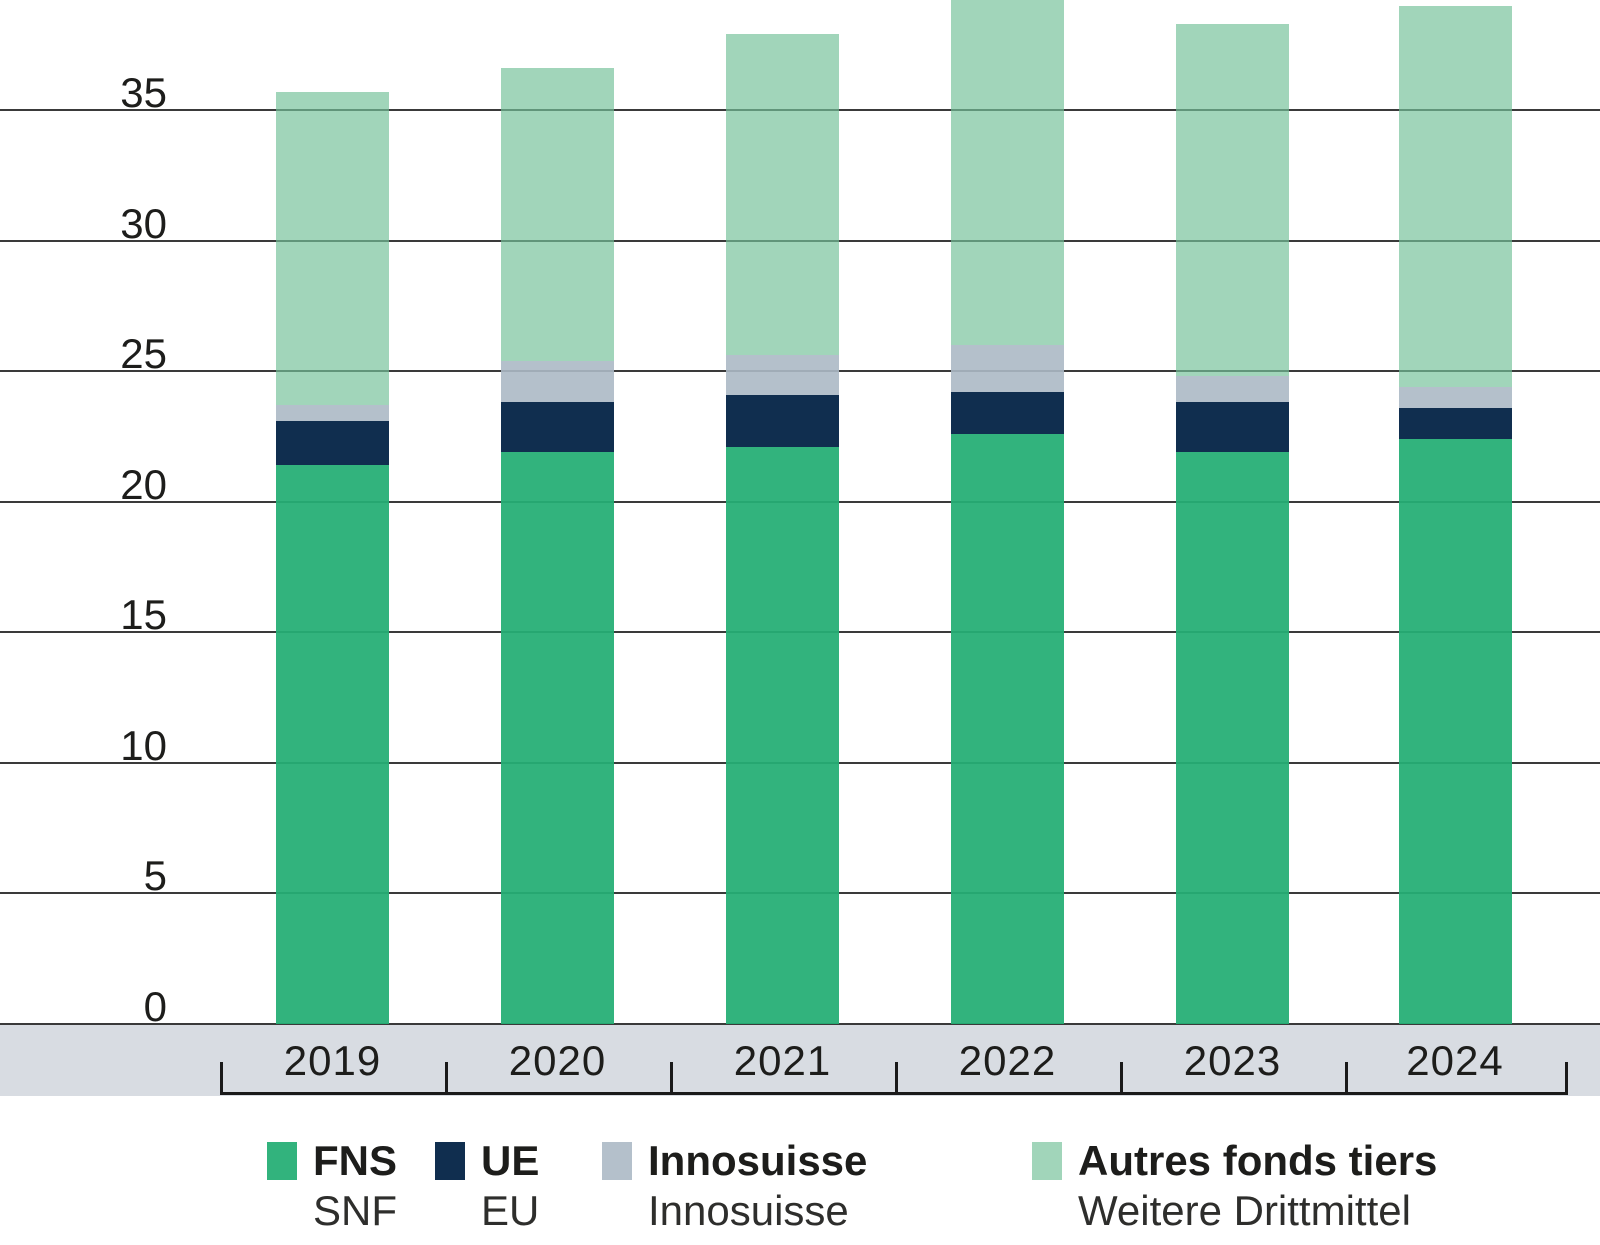  Describe the element at coordinates (1455, 731) in the screenshot. I see `bar-segment-fns-2024` at that location.